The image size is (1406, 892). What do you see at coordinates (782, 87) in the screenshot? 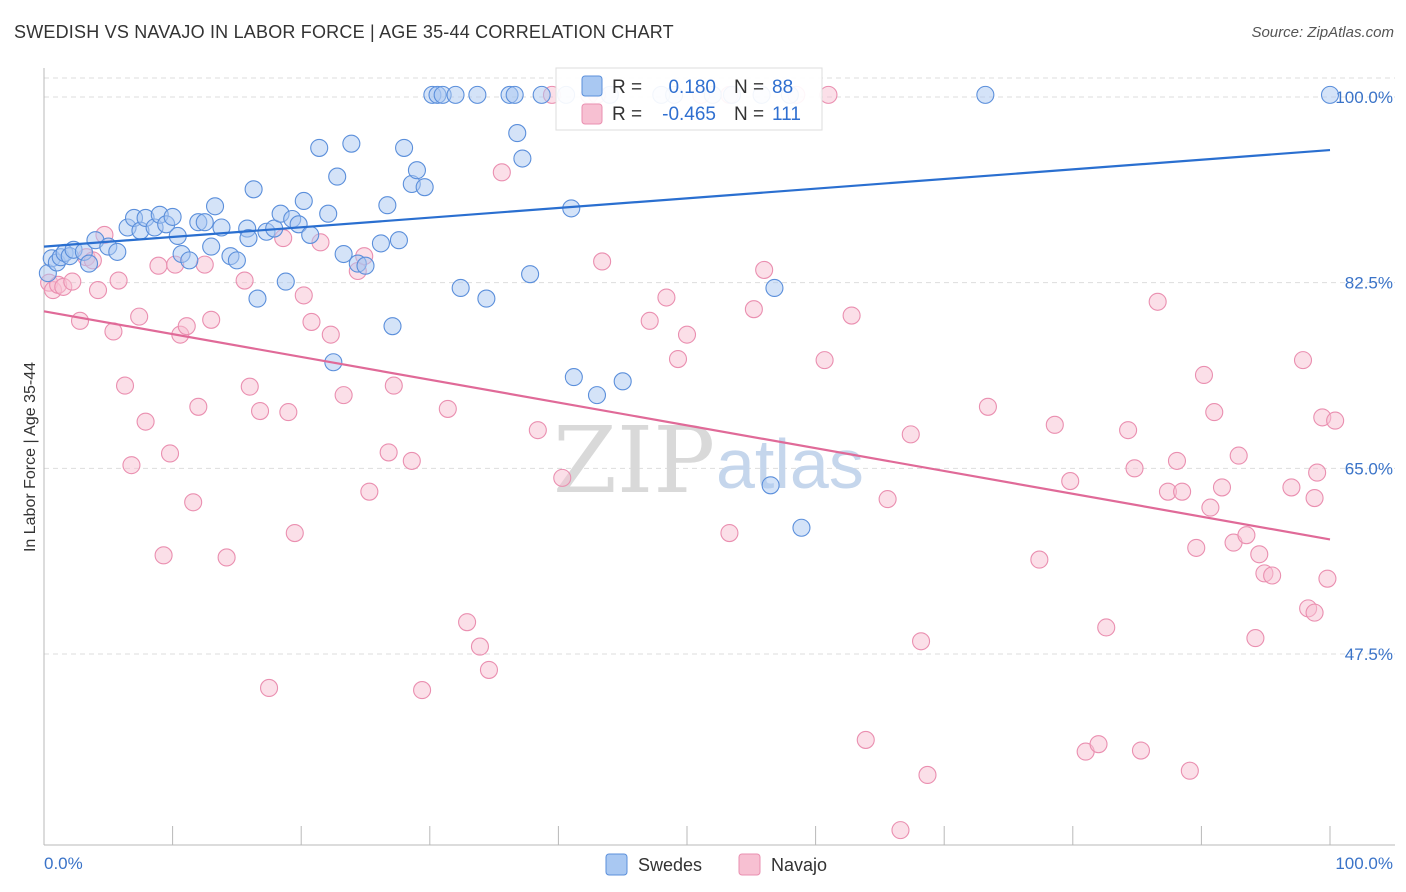
I see `swedes-n-value: 88` at bounding box center [782, 87].